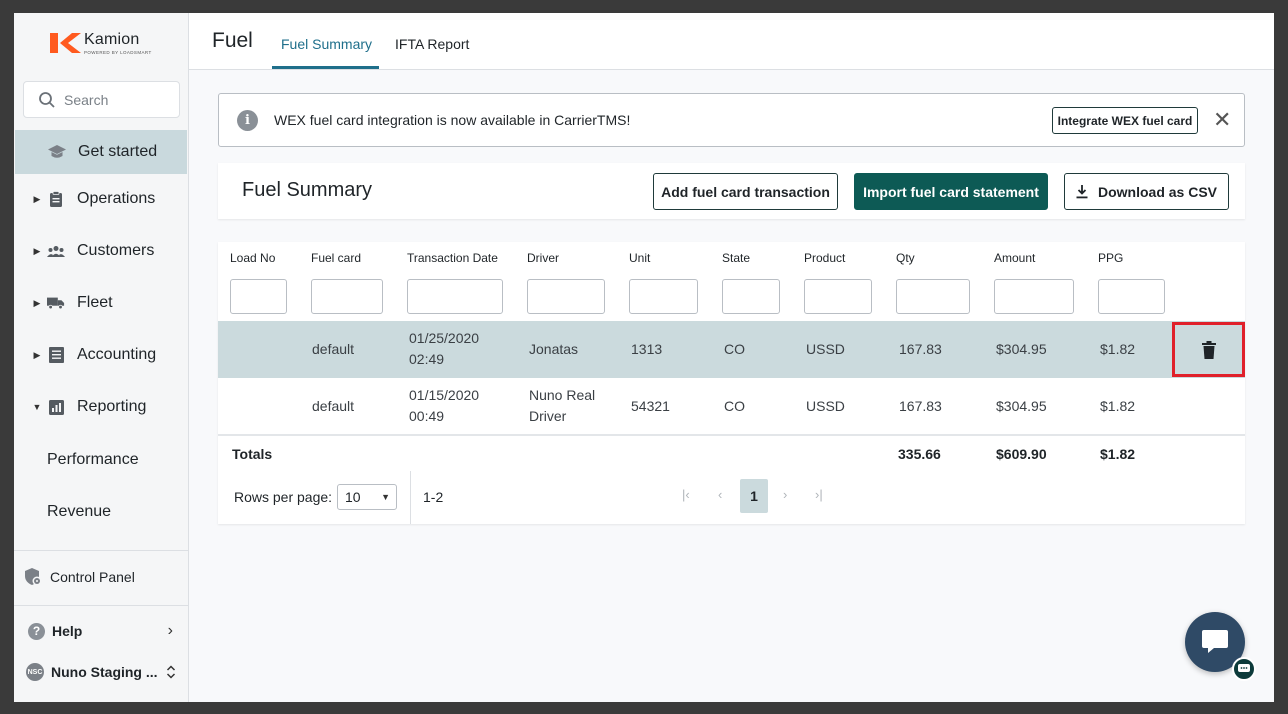  Describe the element at coordinates (819, 494) in the screenshot. I see `last-page-icon: ›|` at that location.